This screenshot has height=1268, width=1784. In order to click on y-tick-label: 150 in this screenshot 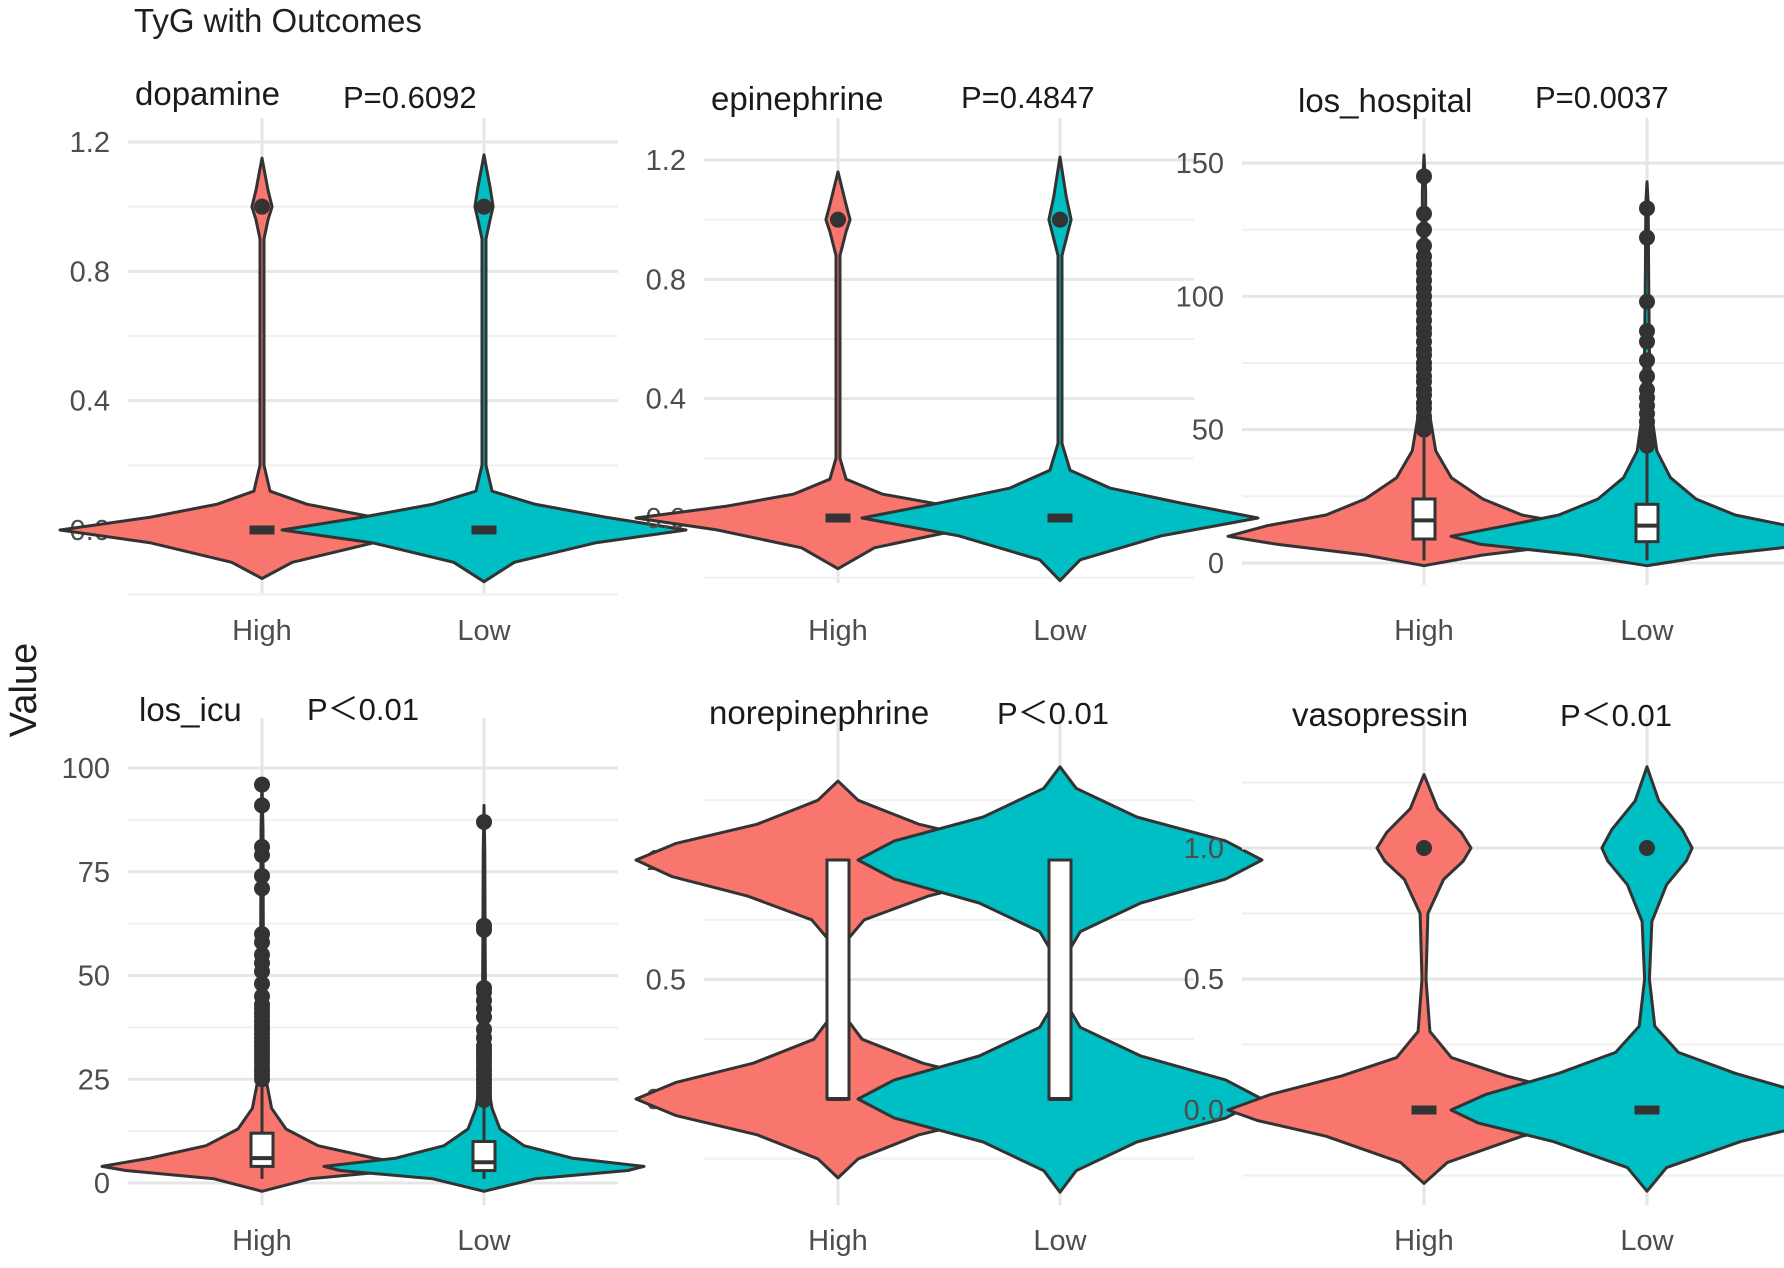, I will do `click(1200, 164)`.